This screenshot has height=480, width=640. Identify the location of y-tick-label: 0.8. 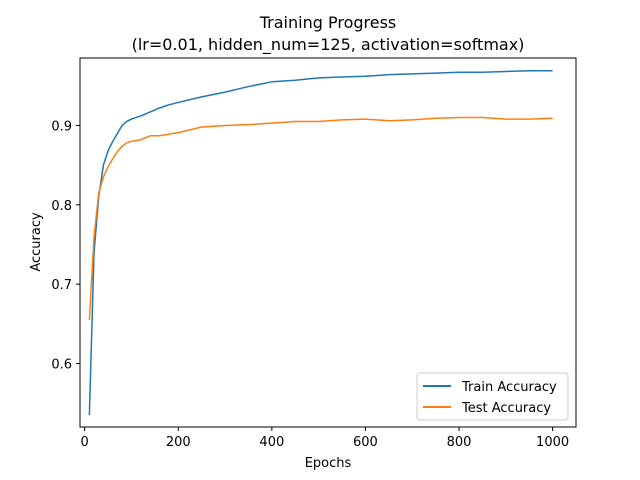
(61, 206).